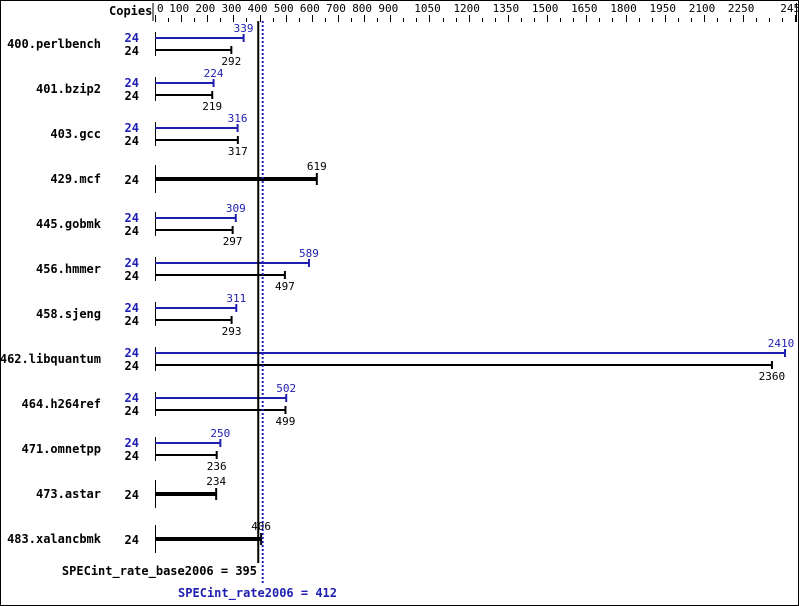 This screenshot has height=606, width=799. What do you see at coordinates (51, 359) in the screenshot?
I see `benchmark-label: 462.libquantum` at bounding box center [51, 359].